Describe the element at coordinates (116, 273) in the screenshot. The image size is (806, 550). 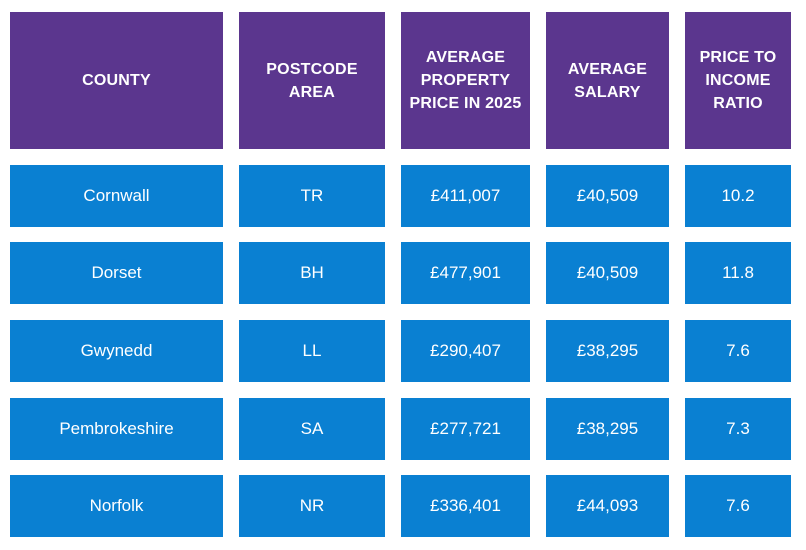
I see `cell-county: Dorset` at that location.